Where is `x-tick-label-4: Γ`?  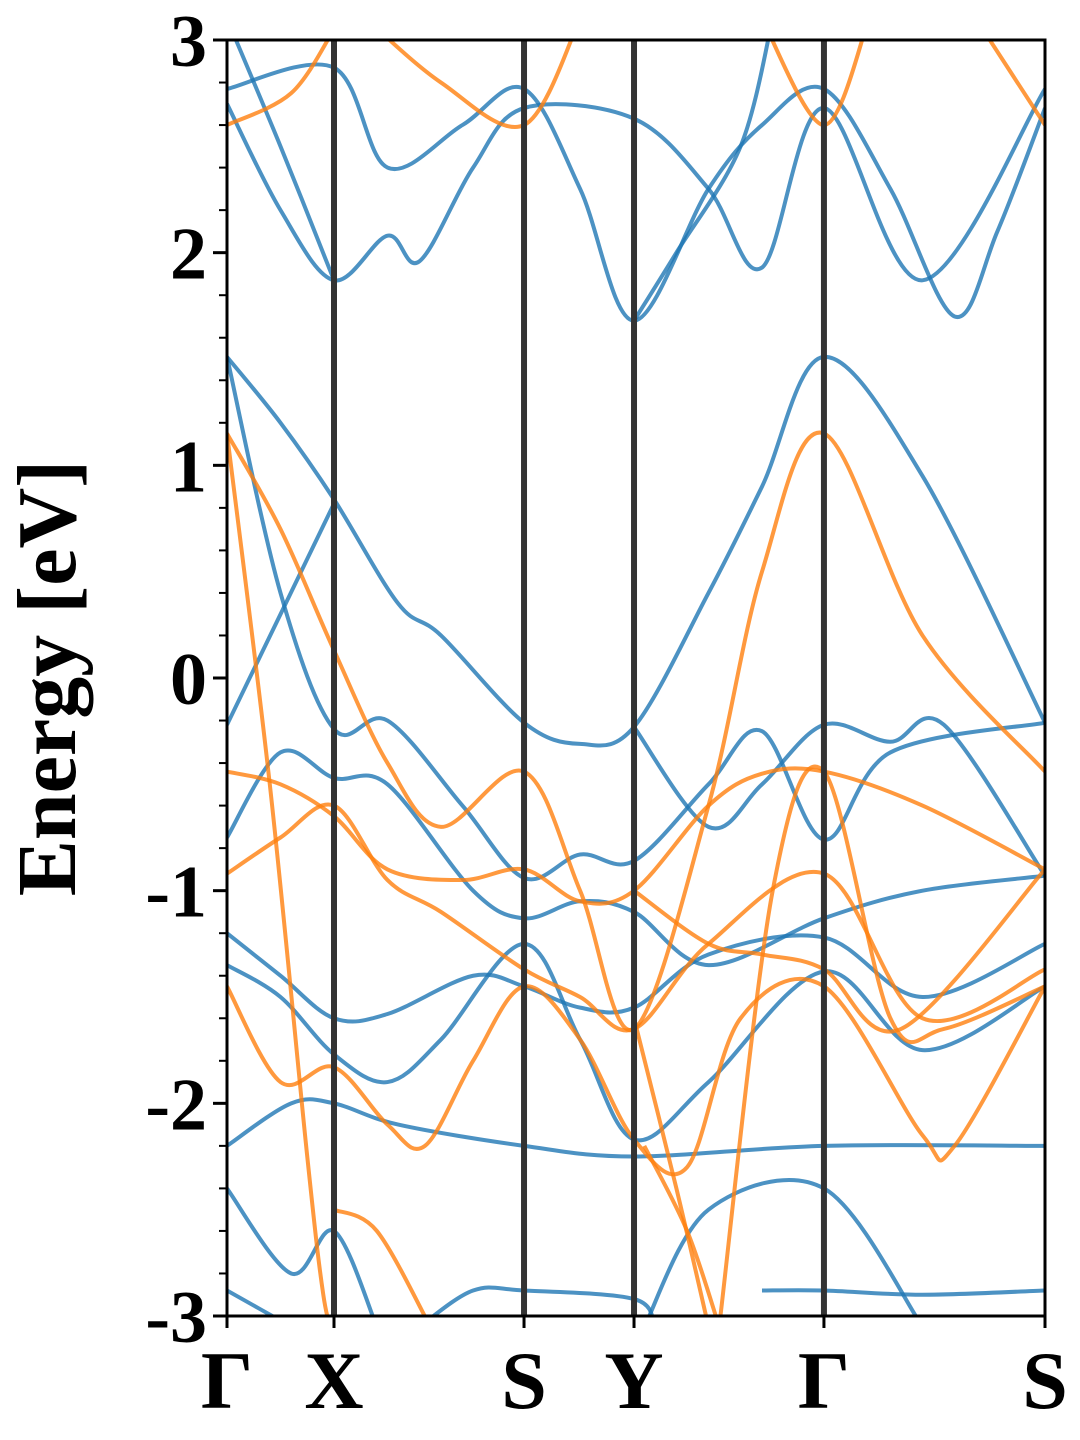
x-tick-label-4: Γ is located at coordinates (824, 1380).